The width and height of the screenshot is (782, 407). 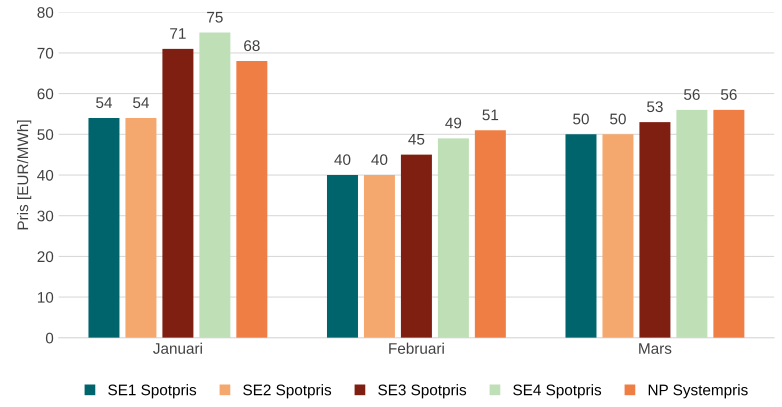 I want to click on data-label: 45, so click(x=416, y=139).